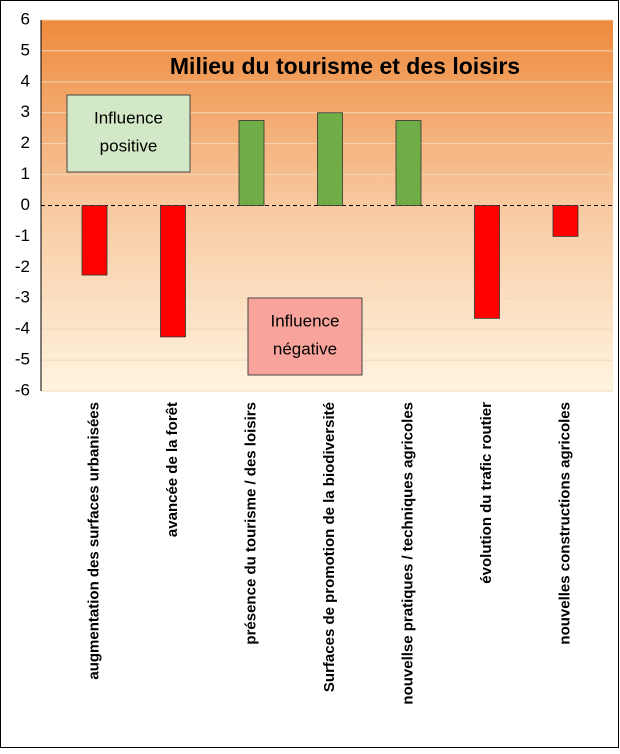 The width and height of the screenshot is (620, 754). Describe the element at coordinates (22, 235) in the screenshot. I see `y-tick-label: -1` at that location.